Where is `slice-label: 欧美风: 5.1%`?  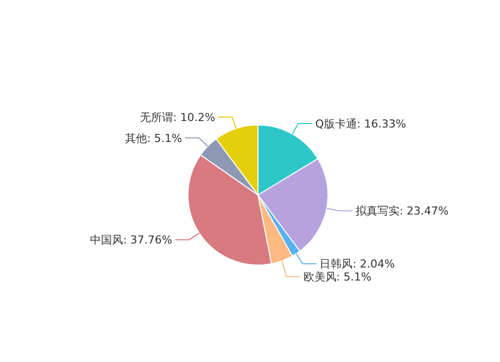 slice-label: 欧美风: 5.1% is located at coordinates (337, 277).